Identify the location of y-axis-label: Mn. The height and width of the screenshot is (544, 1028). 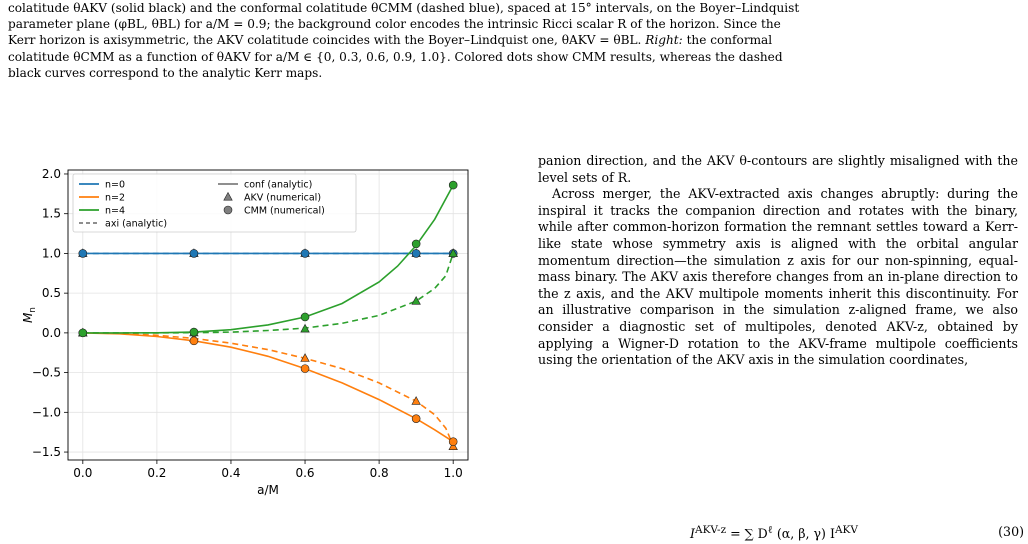
(29, 315).